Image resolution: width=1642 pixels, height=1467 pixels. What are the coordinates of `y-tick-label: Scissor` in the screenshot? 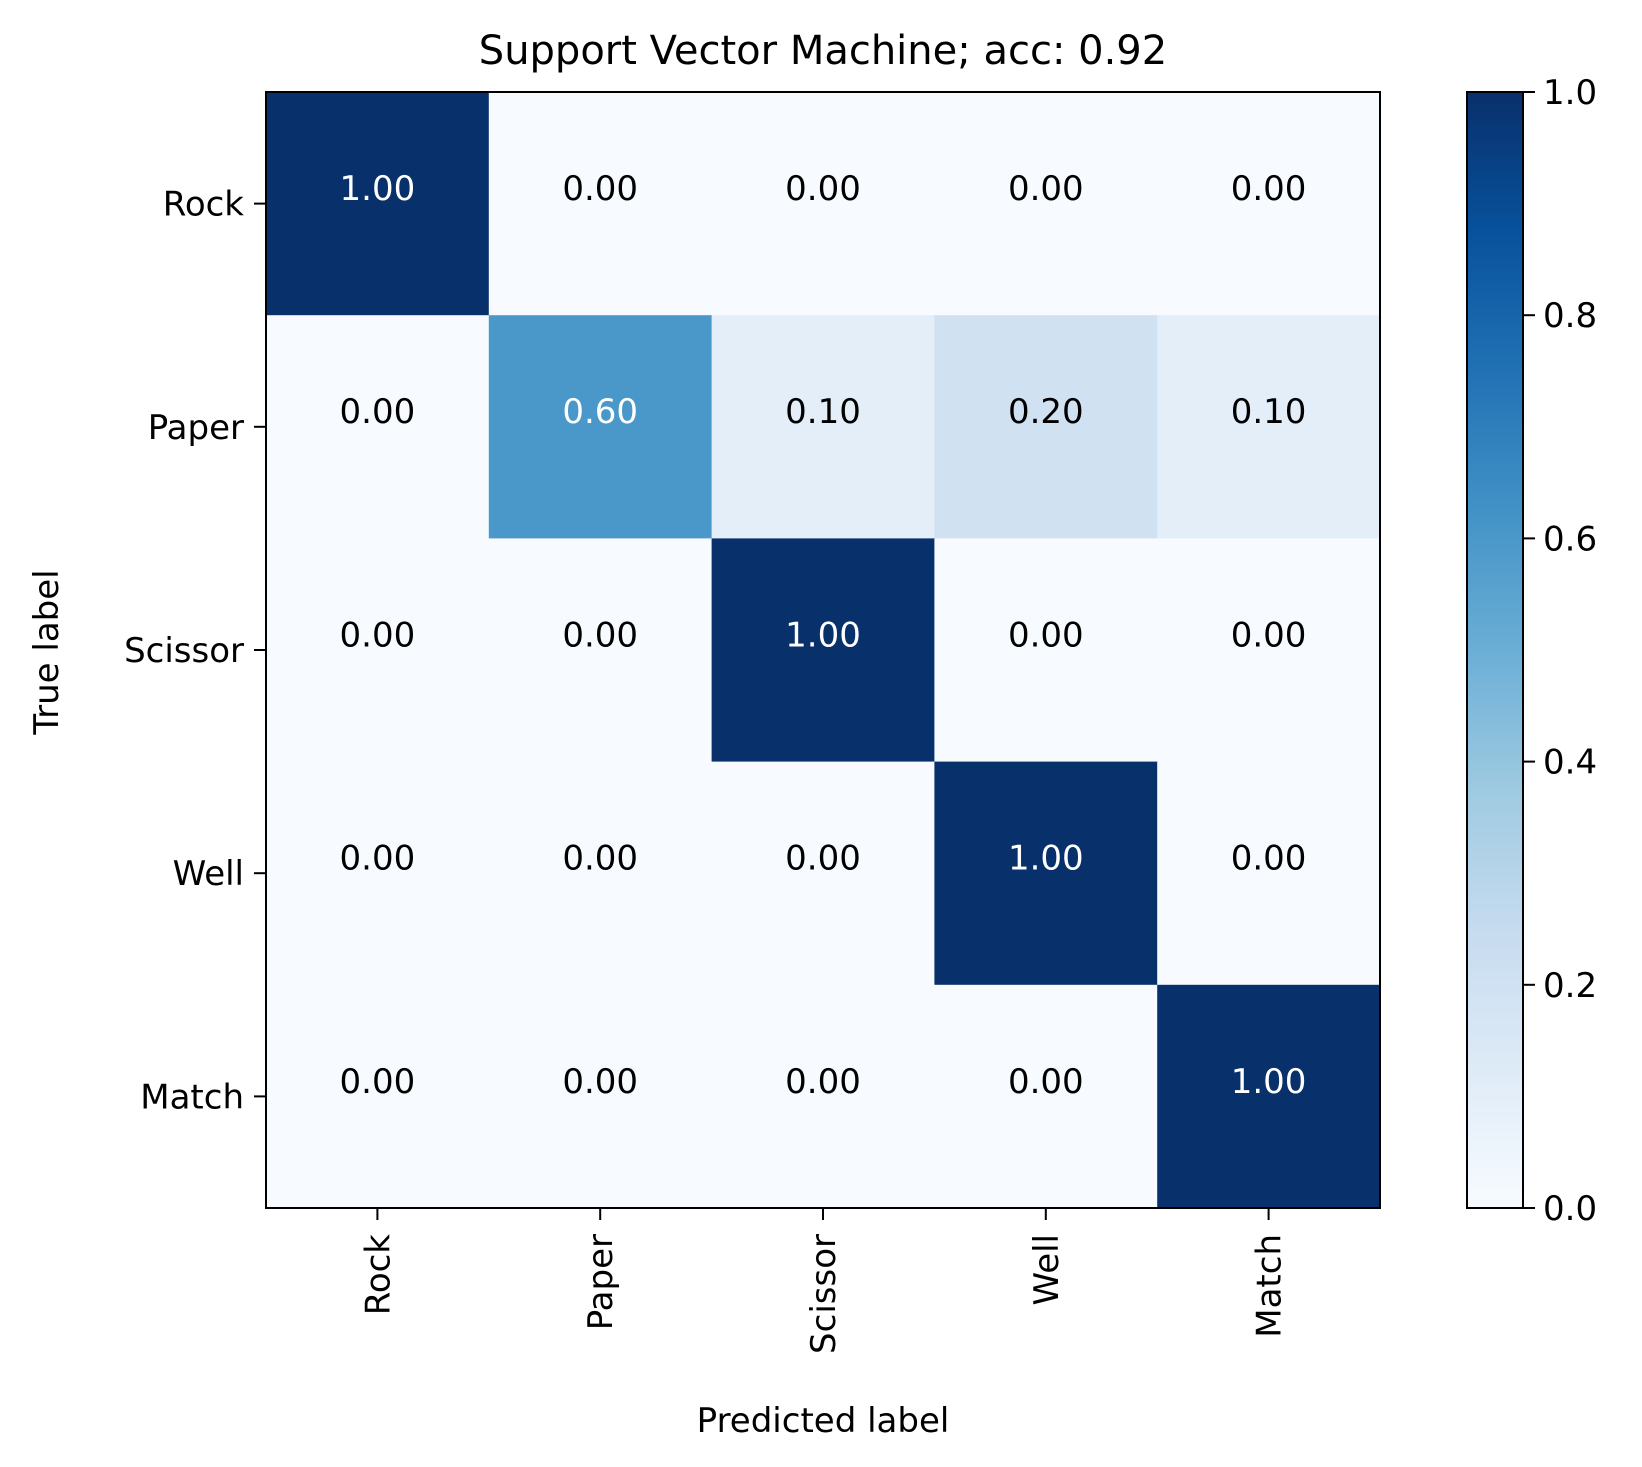 It's located at (184, 651).